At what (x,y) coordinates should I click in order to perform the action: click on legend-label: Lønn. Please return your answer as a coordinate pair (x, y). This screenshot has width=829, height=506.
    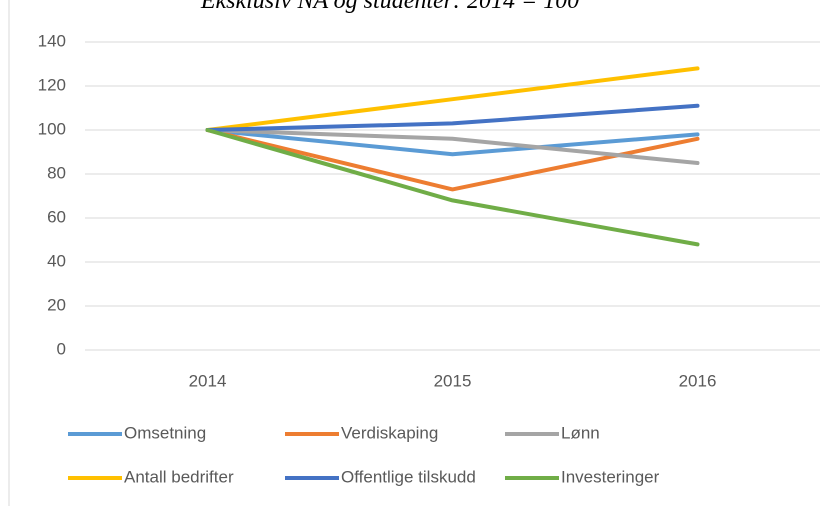
    Looking at the image, I should click on (580, 432).